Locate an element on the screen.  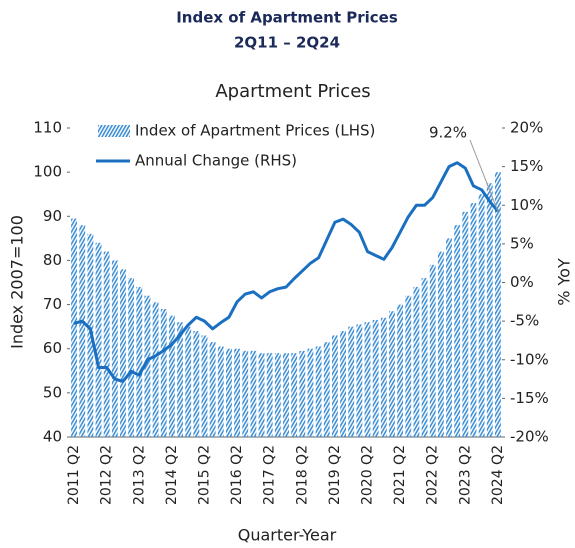
legend-label: Index of Apartment Prices (LHS) is located at coordinates (255, 131).